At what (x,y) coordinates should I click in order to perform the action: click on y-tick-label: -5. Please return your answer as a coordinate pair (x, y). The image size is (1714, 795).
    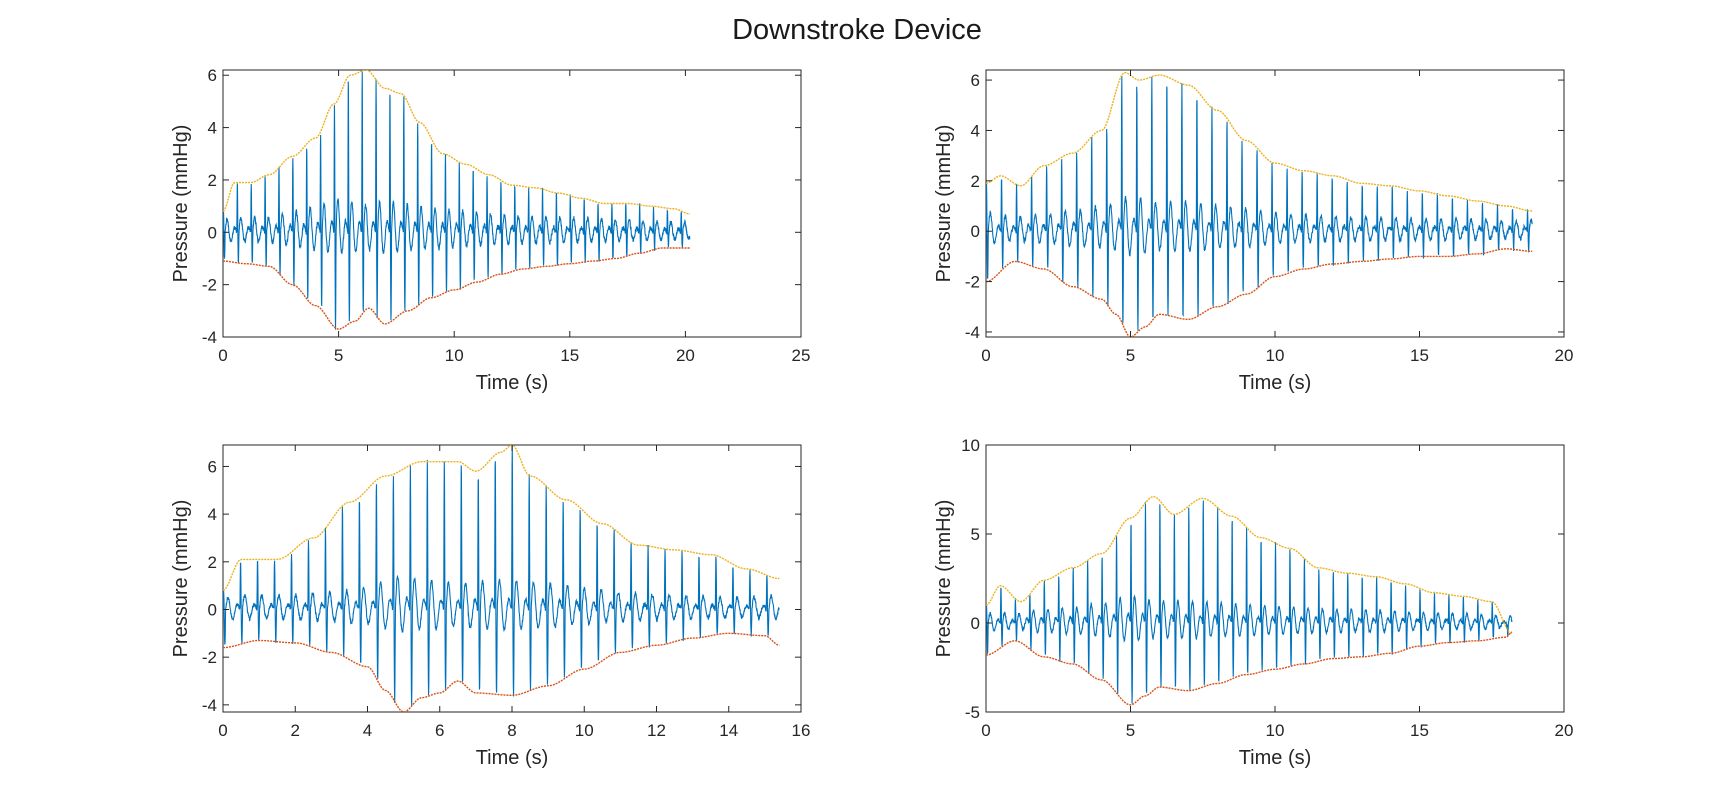
    Looking at the image, I should click on (972, 712).